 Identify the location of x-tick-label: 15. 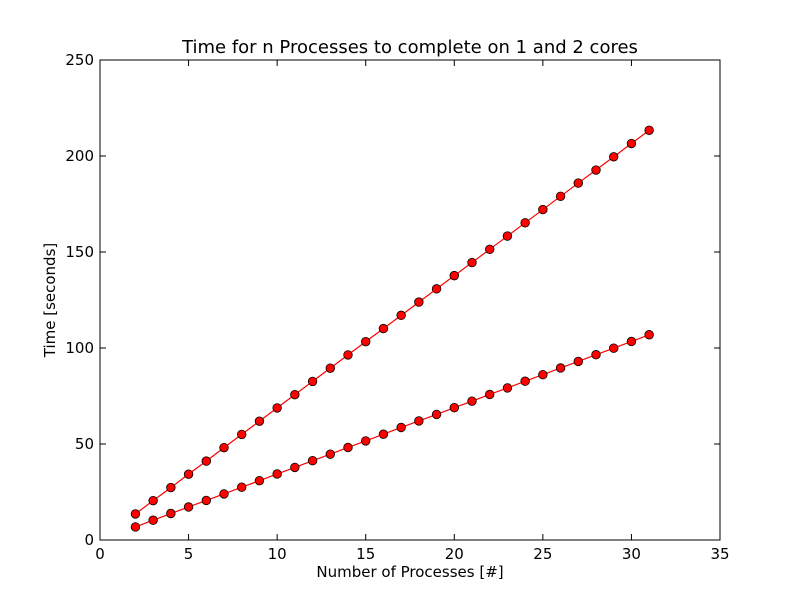
(365, 554).